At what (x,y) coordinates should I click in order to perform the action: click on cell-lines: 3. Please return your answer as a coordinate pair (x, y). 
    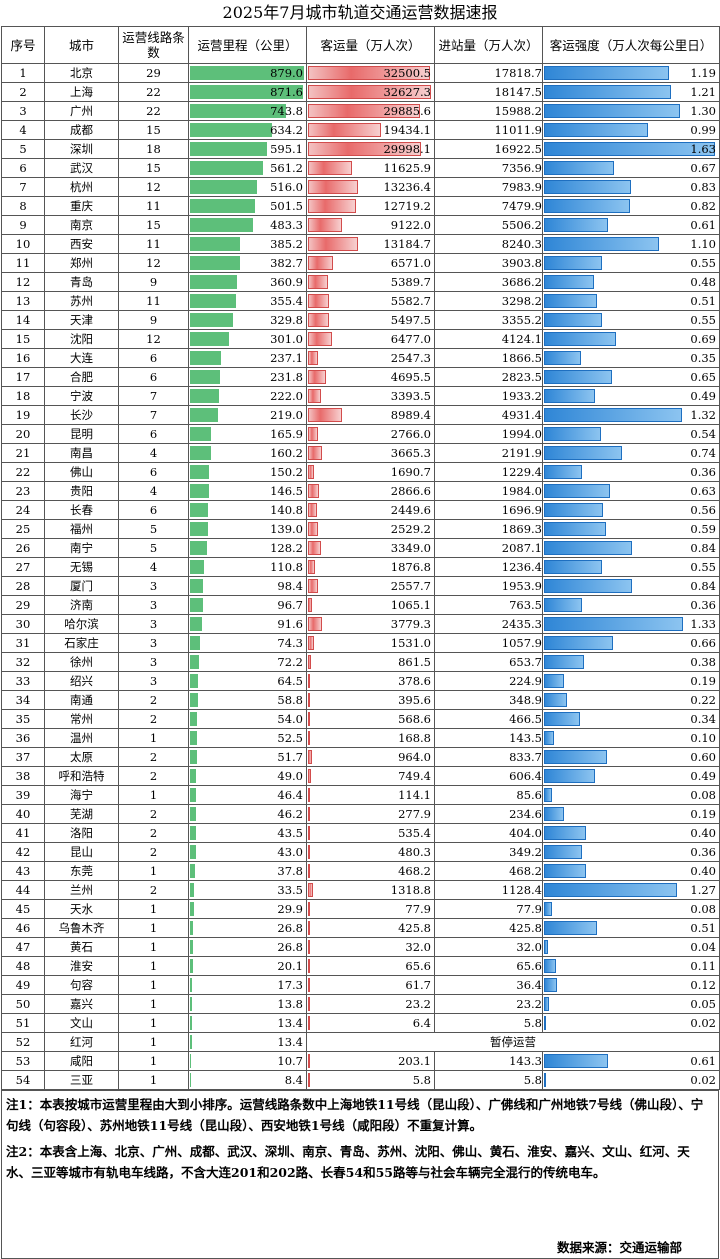
    Looking at the image, I should click on (153, 643).